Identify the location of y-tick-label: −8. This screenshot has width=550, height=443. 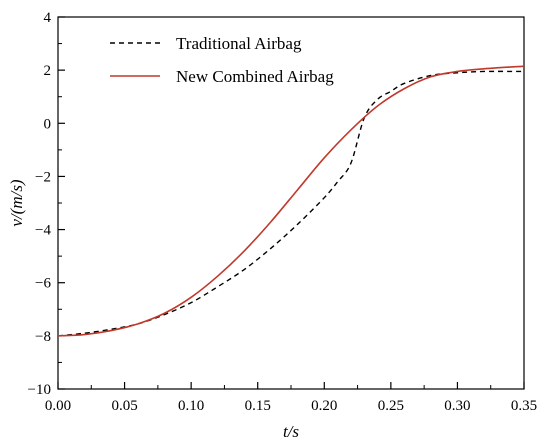
(43, 337).